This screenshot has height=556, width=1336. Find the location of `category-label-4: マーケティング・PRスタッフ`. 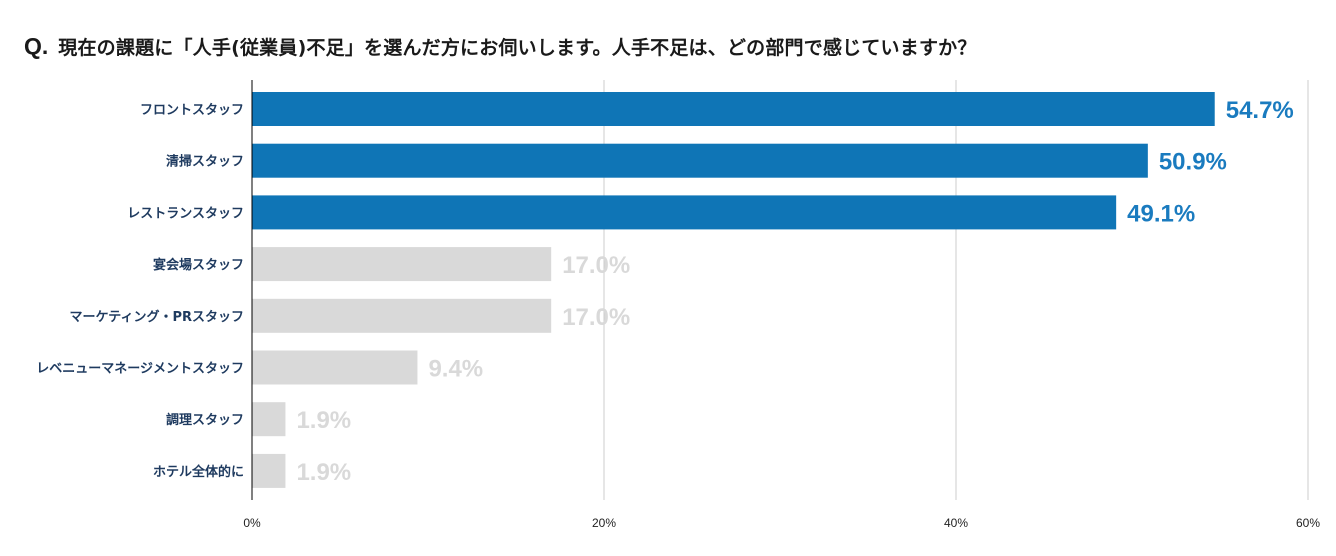

category-label-4: マーケティング・PRスタッフ is located at coordinates (157, 317).